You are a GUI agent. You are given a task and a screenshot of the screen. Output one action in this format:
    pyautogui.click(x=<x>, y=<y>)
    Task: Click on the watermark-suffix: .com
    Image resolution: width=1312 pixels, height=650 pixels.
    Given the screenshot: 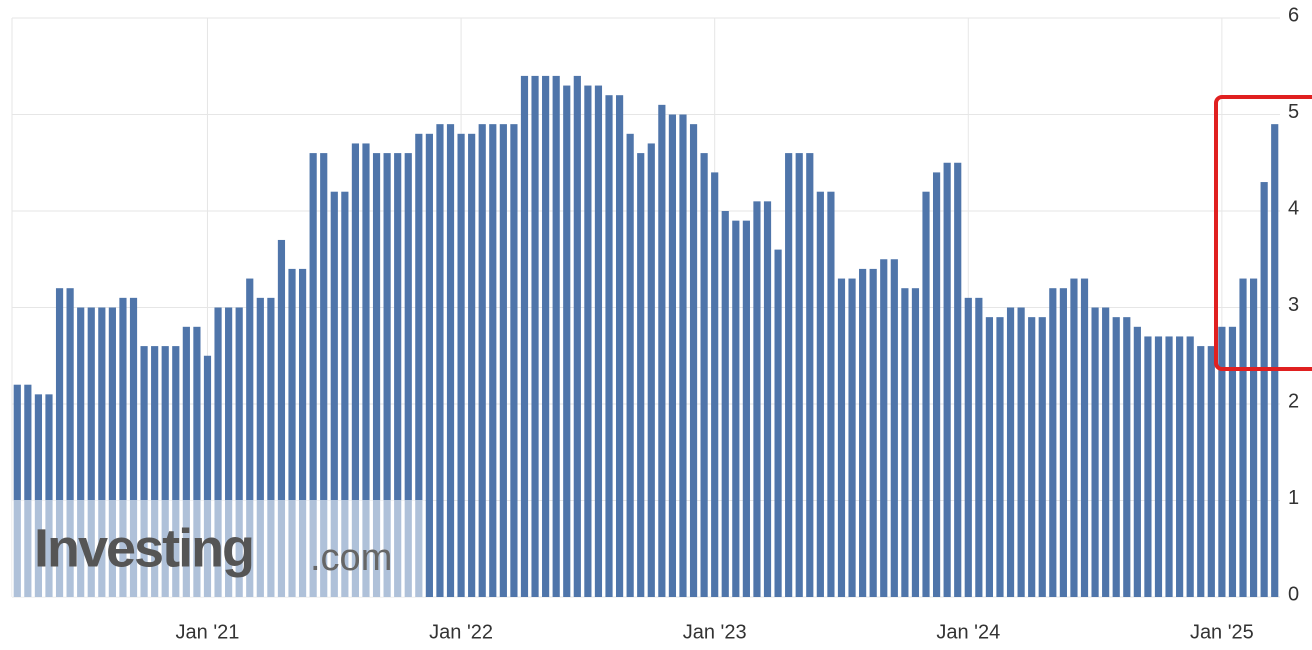 What is the action you would take?
    pyautogui.click(x=351, y=558)
    